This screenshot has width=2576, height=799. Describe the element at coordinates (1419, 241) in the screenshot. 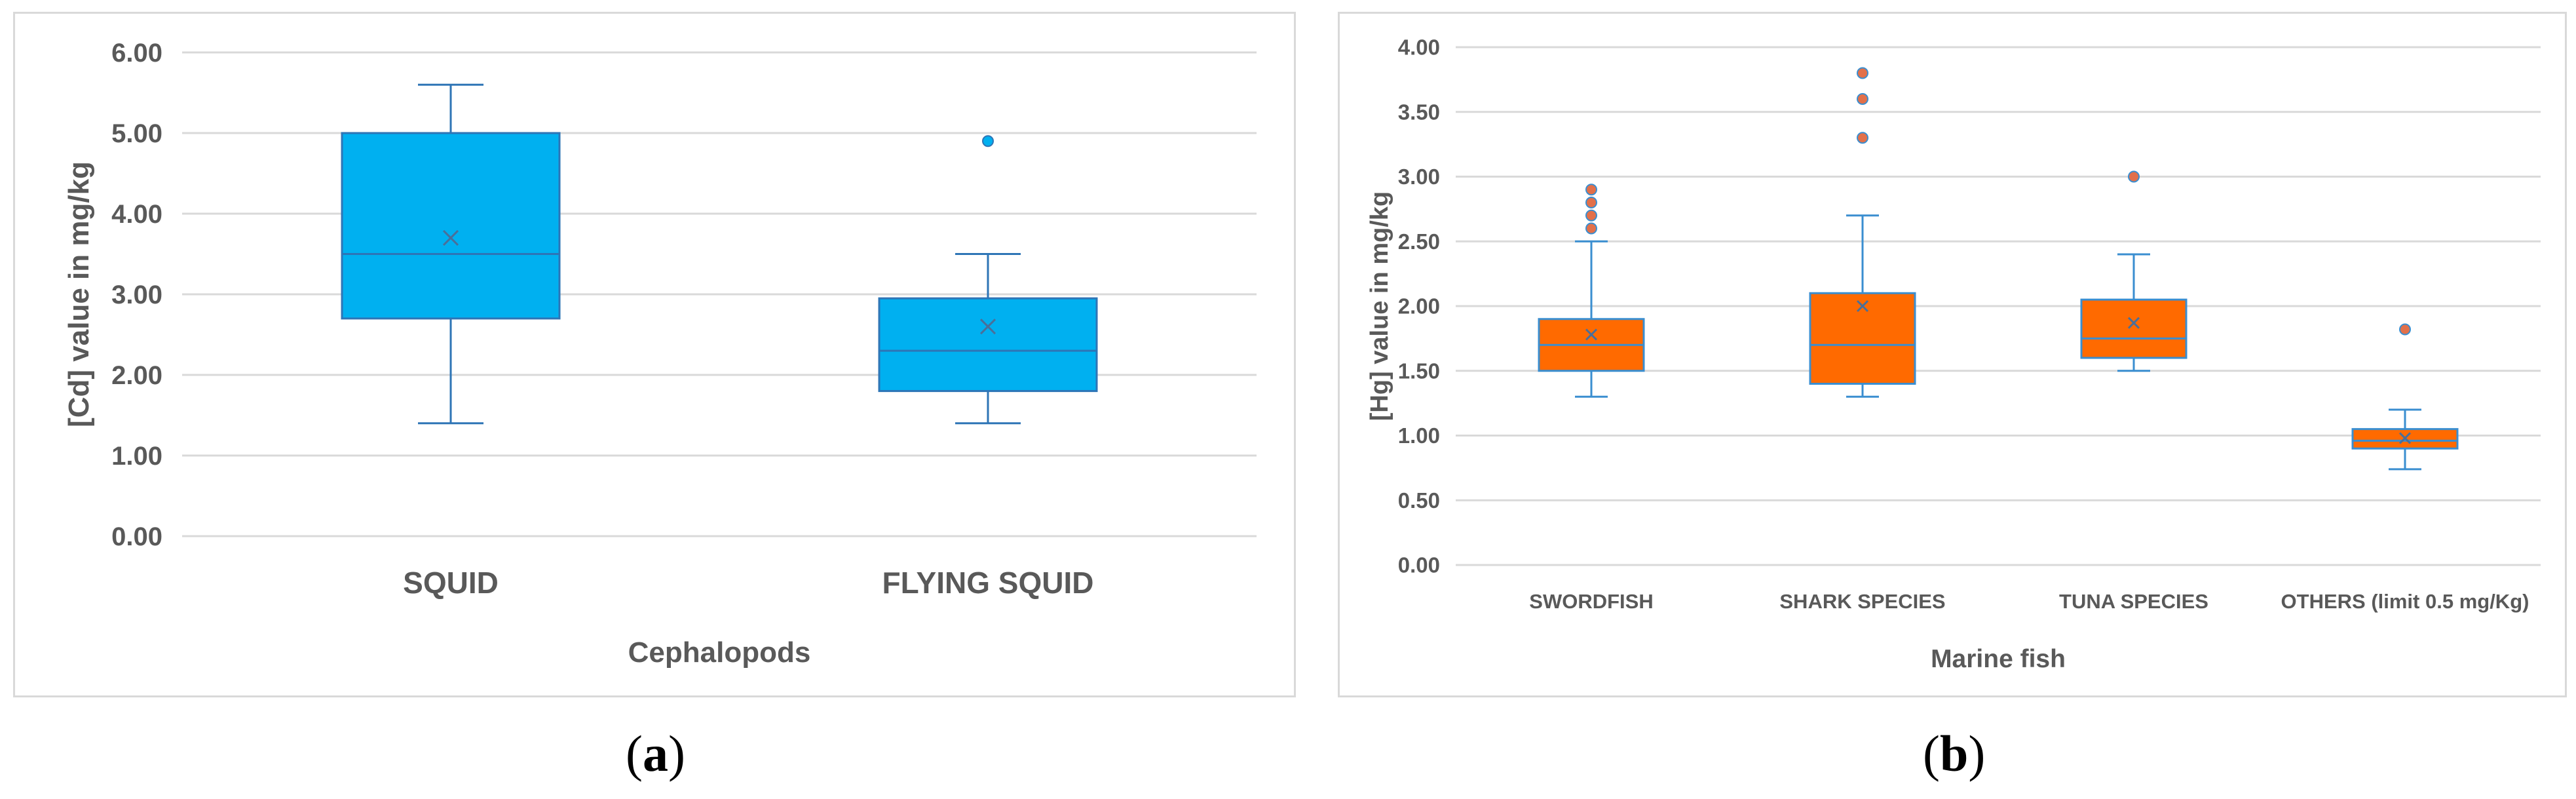

I see `y-tick-label: 2.50` at that location.